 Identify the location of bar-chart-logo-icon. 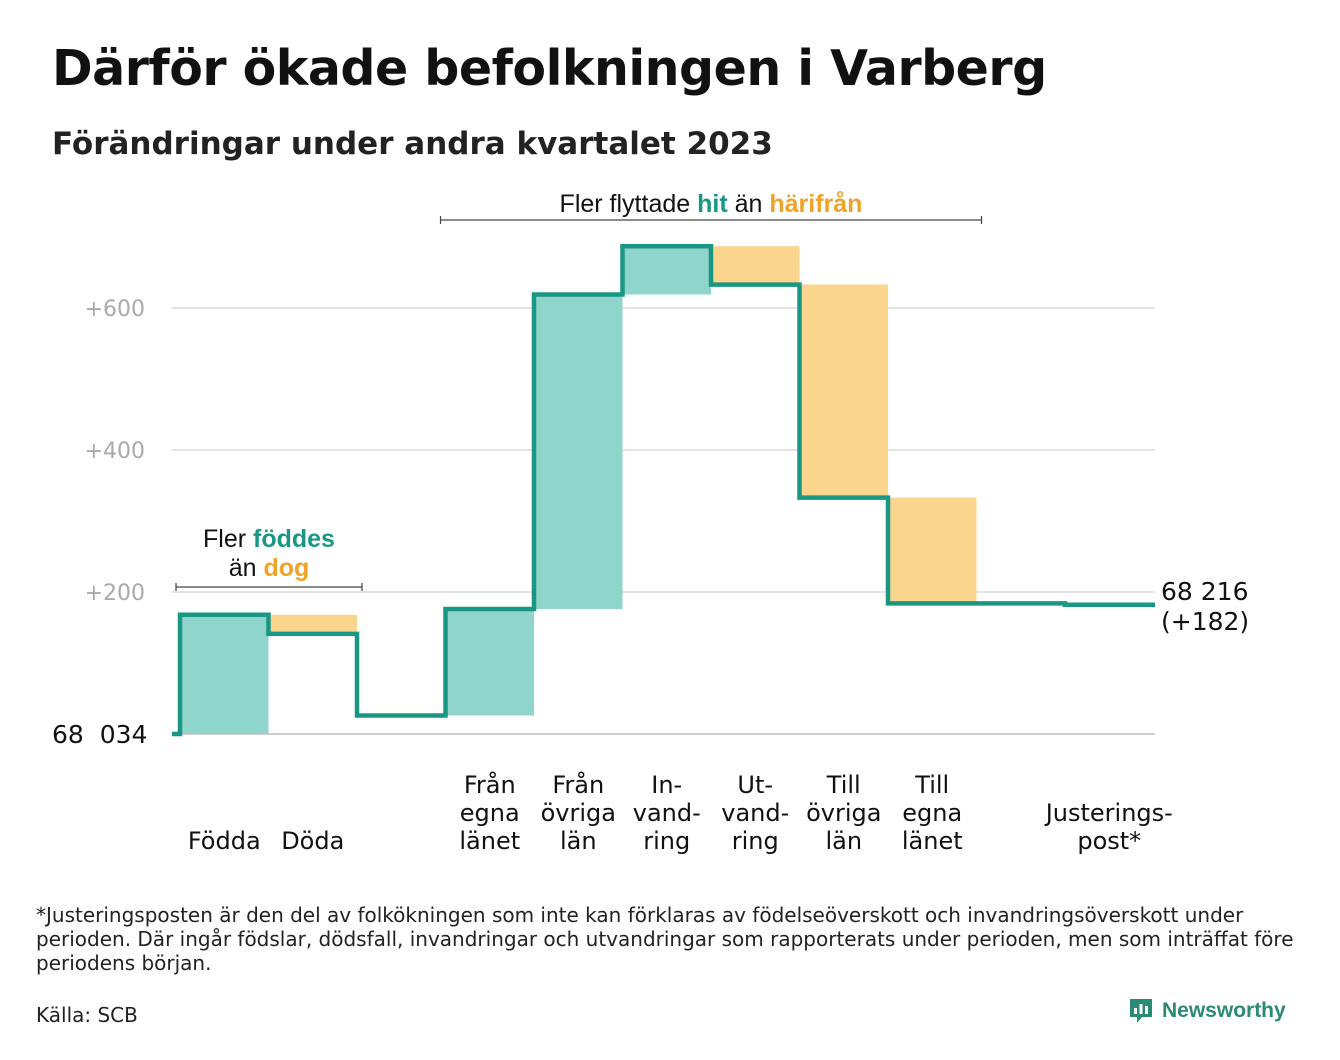
(1141, 1011).